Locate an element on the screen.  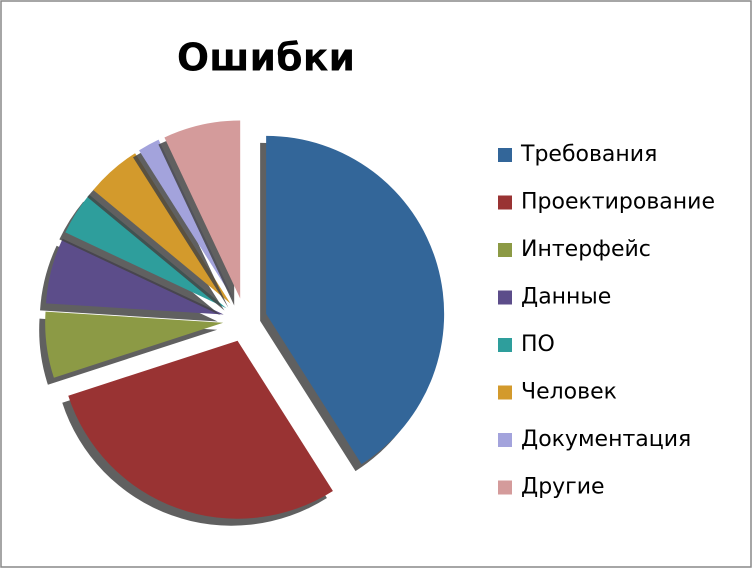
legend-label: Данные is located at coordinates (566, 297).